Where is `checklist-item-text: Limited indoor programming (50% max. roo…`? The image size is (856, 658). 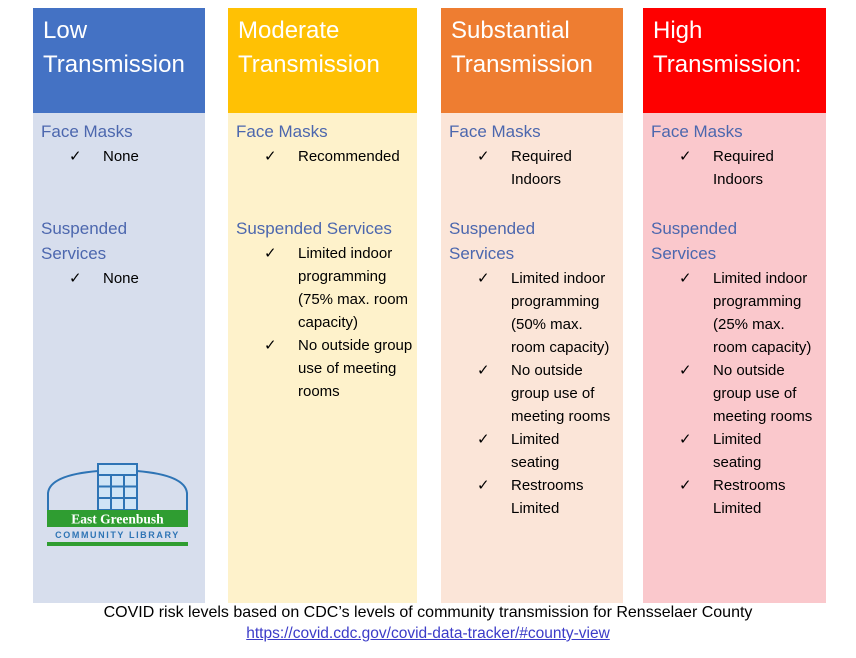 checklist-item-text: Limited indoor programming (50% max. roo… is located at coordinates (560, 313).